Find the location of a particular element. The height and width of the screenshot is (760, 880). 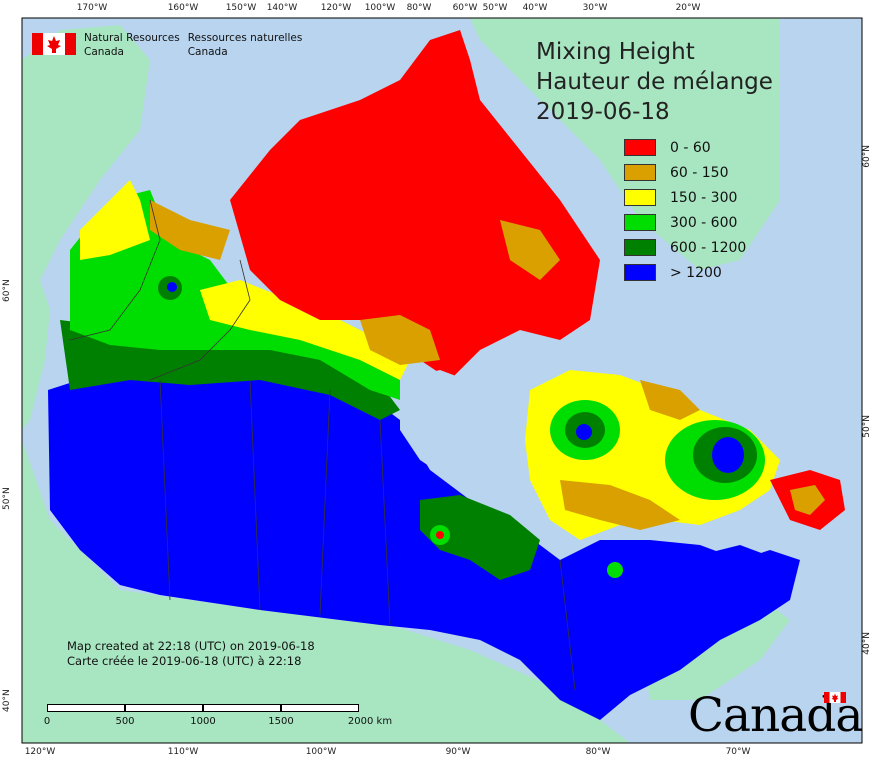

legend-label: 0 - 60 is located at coordinates (690, 147).